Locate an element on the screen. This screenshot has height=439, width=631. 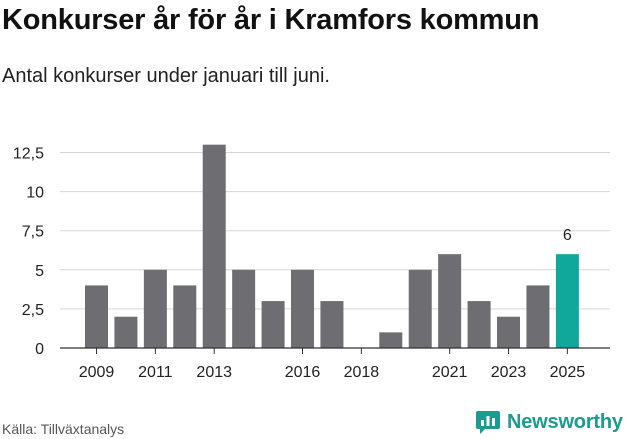
source-note: Källa: Tillväxtanalys is located at coordinates (63, 429).